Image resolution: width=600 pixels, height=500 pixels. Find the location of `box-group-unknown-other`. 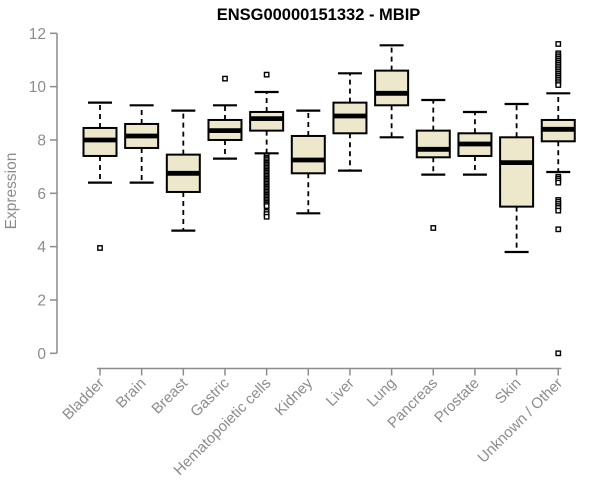

box-group-unknown-other is located at coordinates (558, 199).